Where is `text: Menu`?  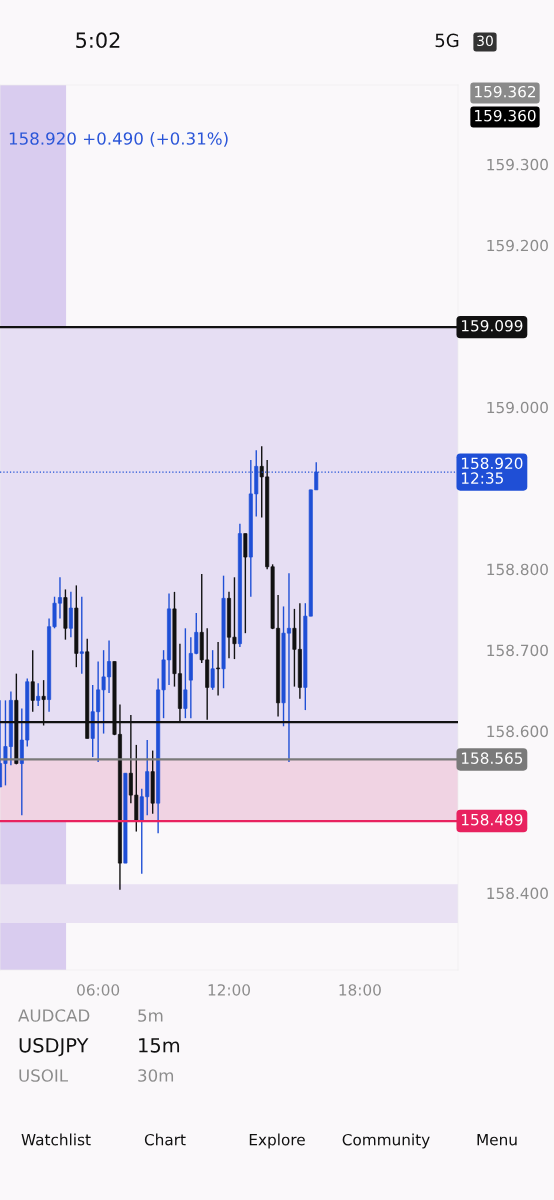
text: Menu is located at coordinates (497, 1140).